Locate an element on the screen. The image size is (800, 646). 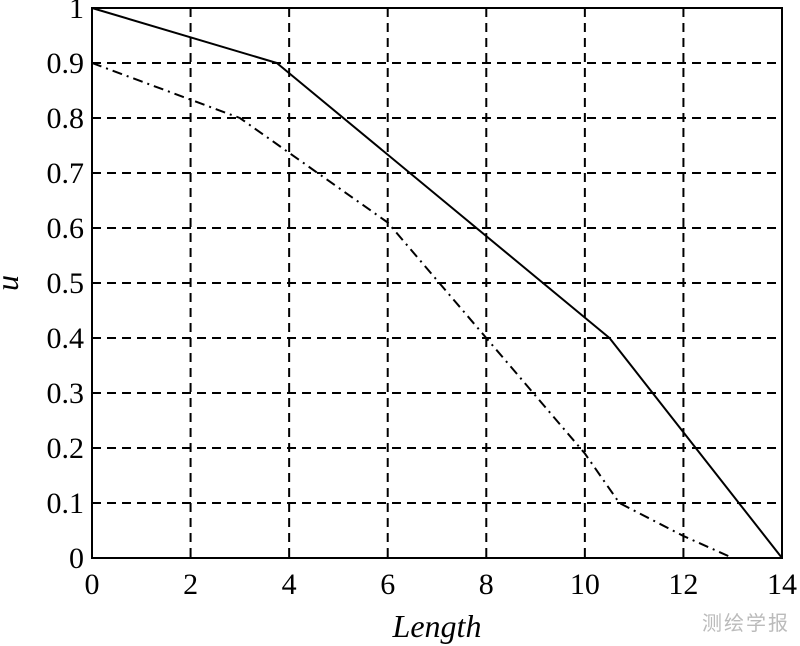
y-tick-label: 0.4 is located at coordinates (66, 338).